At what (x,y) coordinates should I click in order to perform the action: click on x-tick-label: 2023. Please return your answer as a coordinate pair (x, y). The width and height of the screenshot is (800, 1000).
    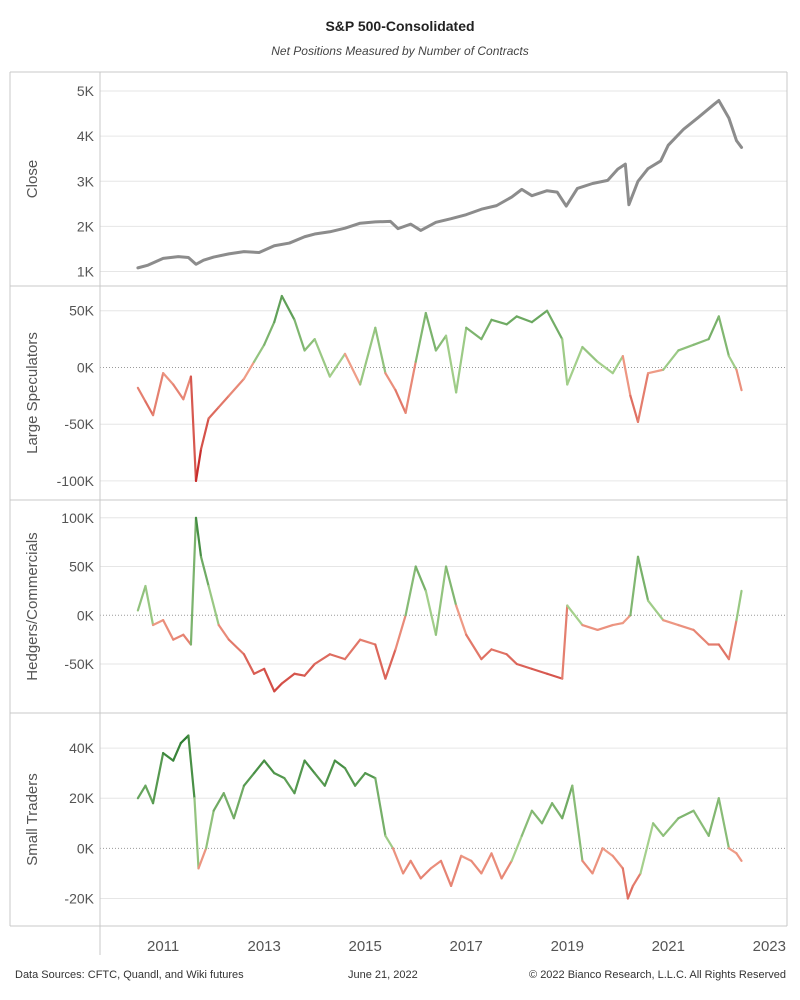
    Looking at the image, I should click on (769, 946).